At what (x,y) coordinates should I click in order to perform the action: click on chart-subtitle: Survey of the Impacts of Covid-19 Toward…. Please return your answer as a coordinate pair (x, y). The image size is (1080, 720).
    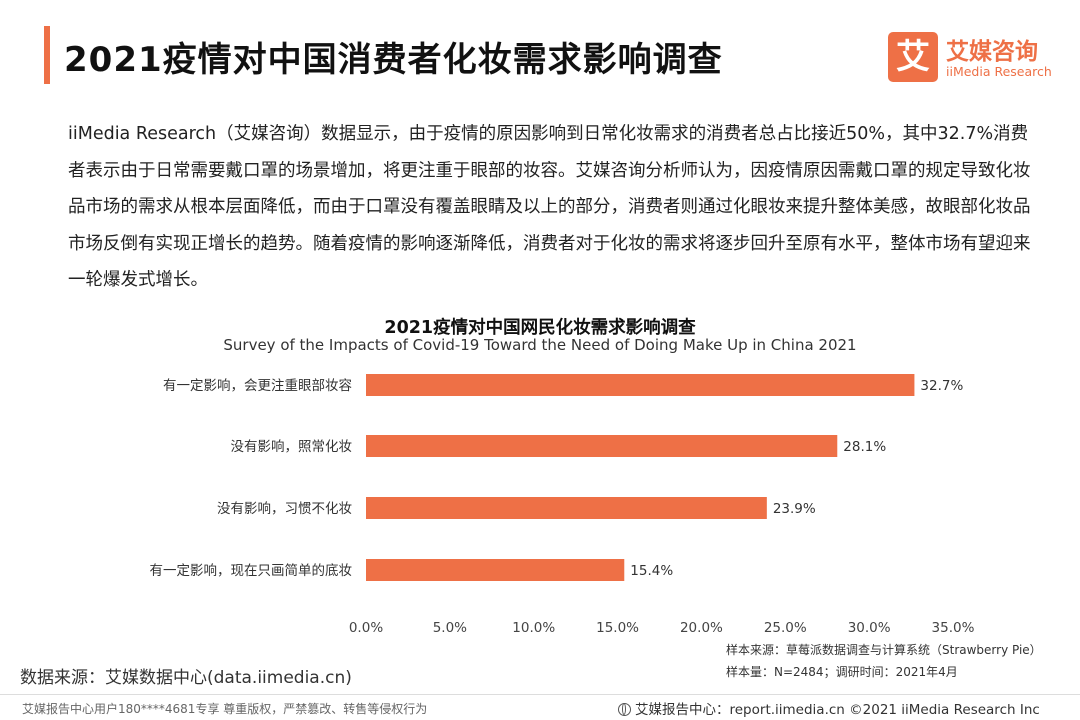
    Looking at the image, I should click on (540, 345).